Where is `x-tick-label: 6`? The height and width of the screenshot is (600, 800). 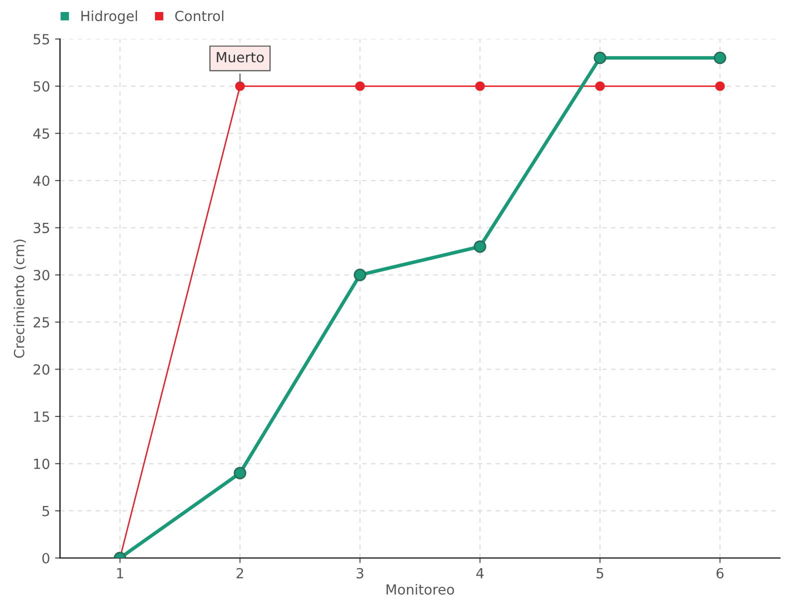
x-tick-label: 6 is located at coordinates (720, 573).